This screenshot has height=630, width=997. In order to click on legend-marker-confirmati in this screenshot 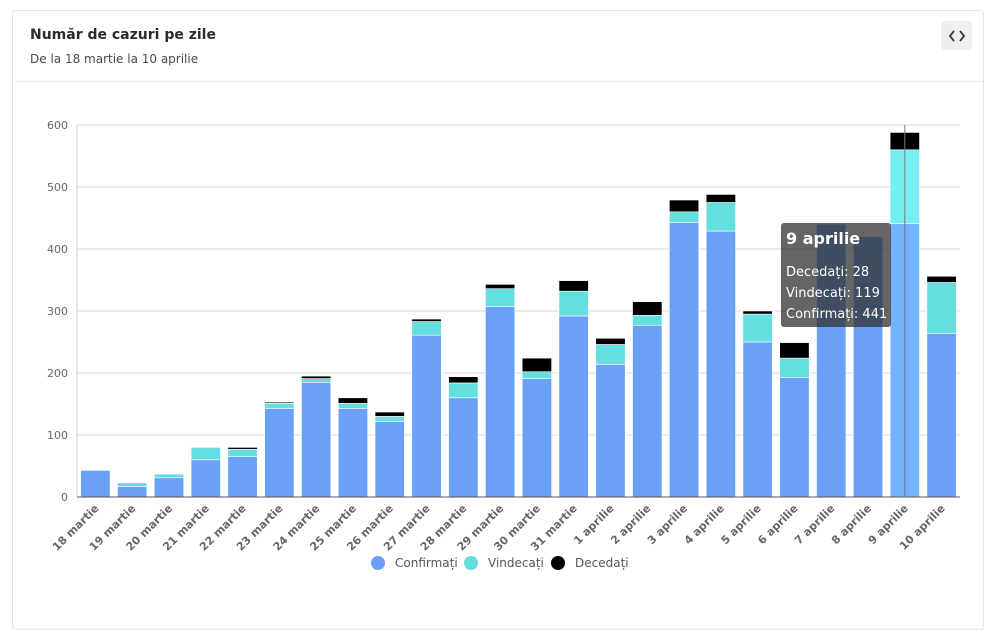, I will do `click(378, 563)`.